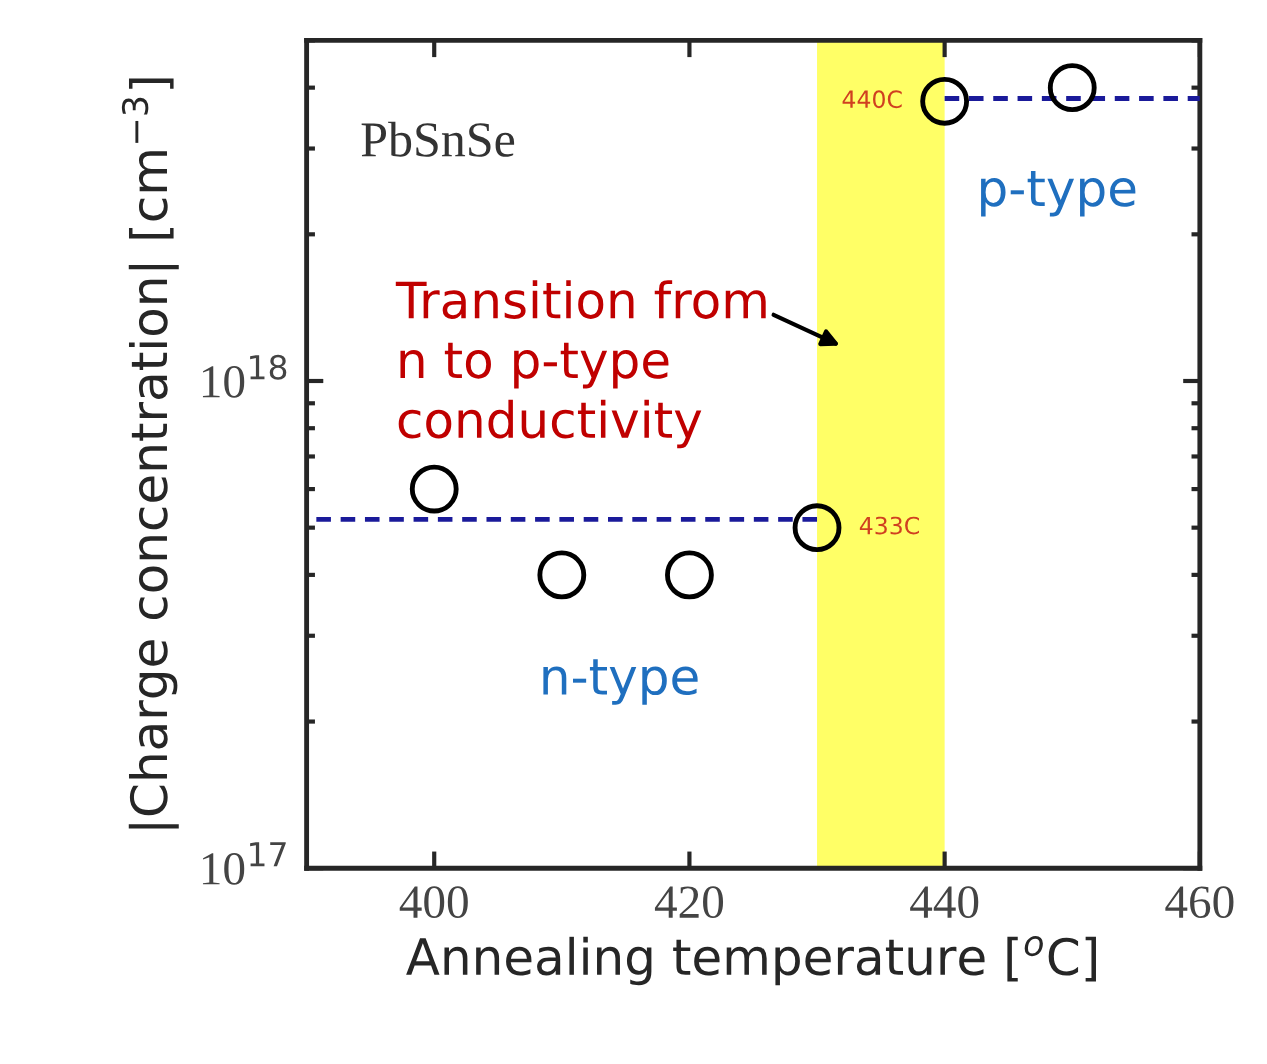 Image resolution: width=1267 pixels, height=1064 pixels. Describe the element at coordinates (620, 682) in the screenshot. I see `annotation: n-type` at that location.